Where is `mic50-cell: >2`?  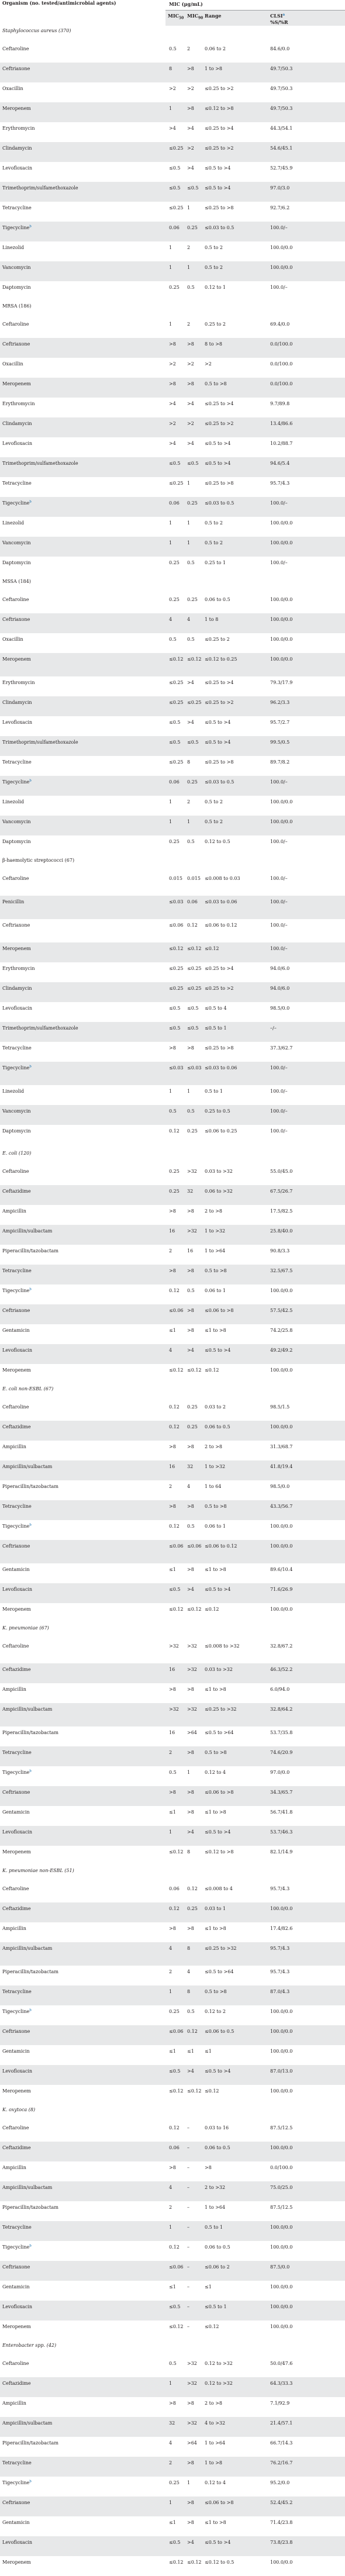
mic50-cell: >2 is located at coordinates (175, 92).